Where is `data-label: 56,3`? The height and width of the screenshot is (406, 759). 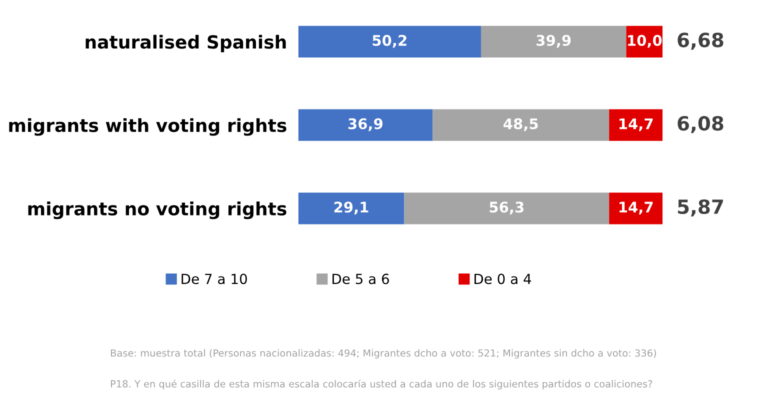 data-label: 56,3 is located at coordinates (507, 208).